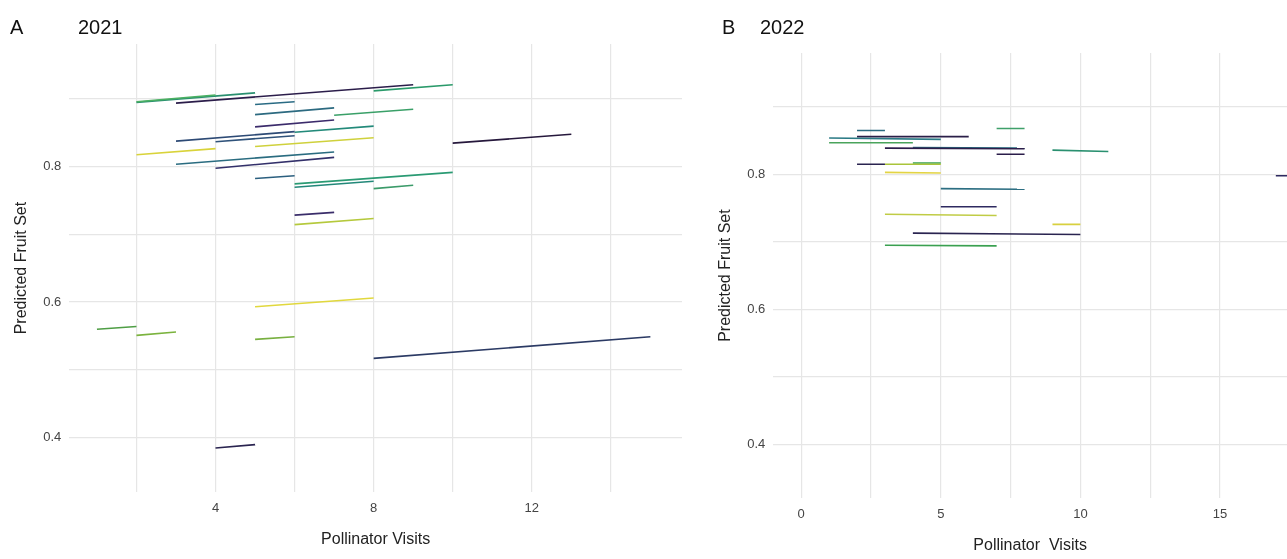 The width and height of the screenshot is (1287, 559). I want to click on chart-title: 2021, so click(100, 27).